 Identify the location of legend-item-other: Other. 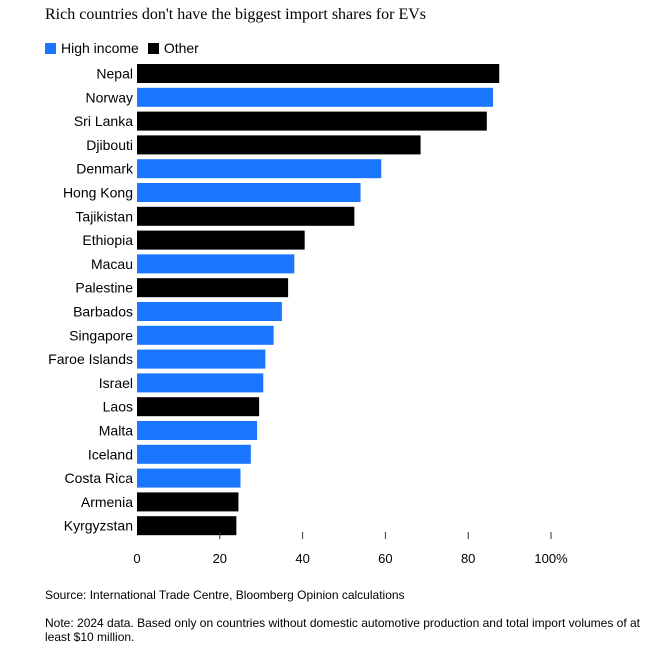
(173, 48).